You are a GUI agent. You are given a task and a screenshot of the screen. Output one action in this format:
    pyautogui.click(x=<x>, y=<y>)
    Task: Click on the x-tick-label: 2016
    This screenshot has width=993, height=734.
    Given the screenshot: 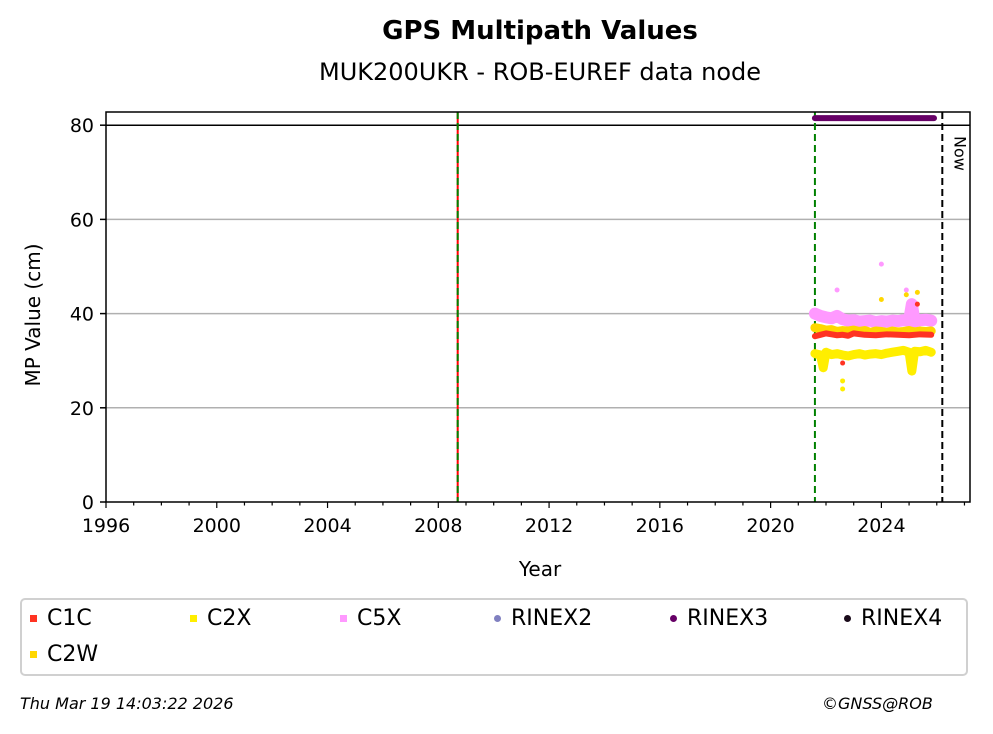 What is the action you would take?
    pyautogui.click(x=660, y=526)
    